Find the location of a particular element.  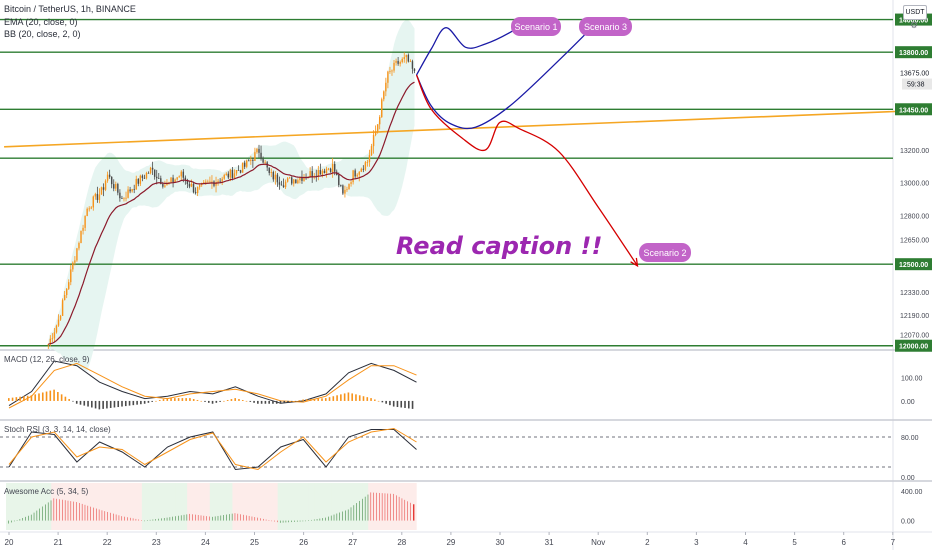

scenario-2-bubble: Scenario 2 is located at coordinates (665, 252).